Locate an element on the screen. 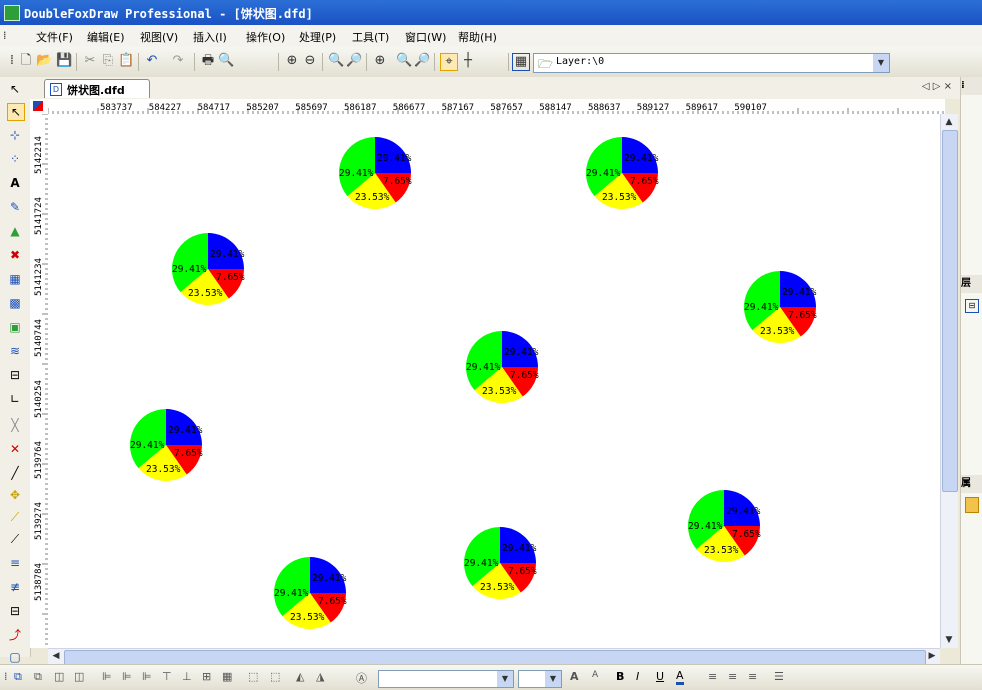  front-icon: ◫ is located at coordinates (59, 676).